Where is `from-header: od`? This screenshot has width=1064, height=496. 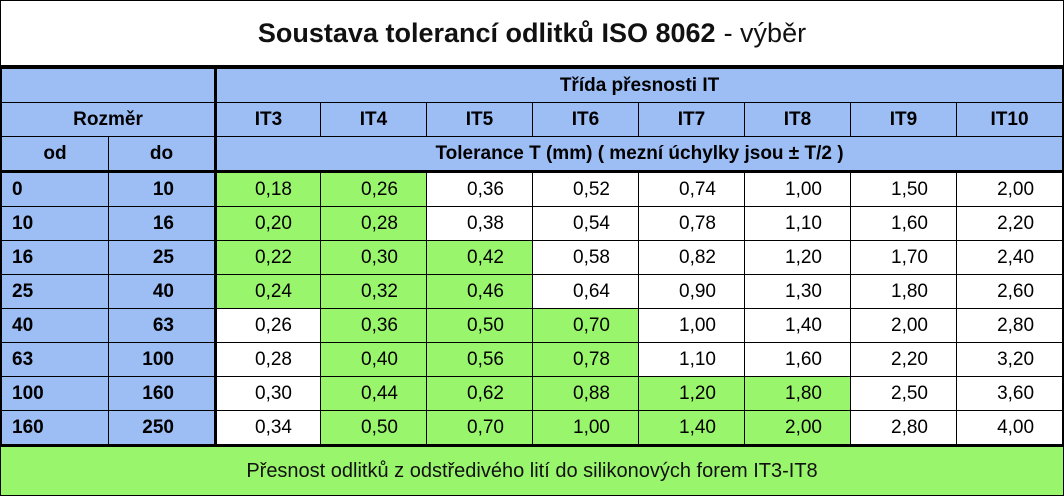
from-header: od is located at coordinates (55, 154).